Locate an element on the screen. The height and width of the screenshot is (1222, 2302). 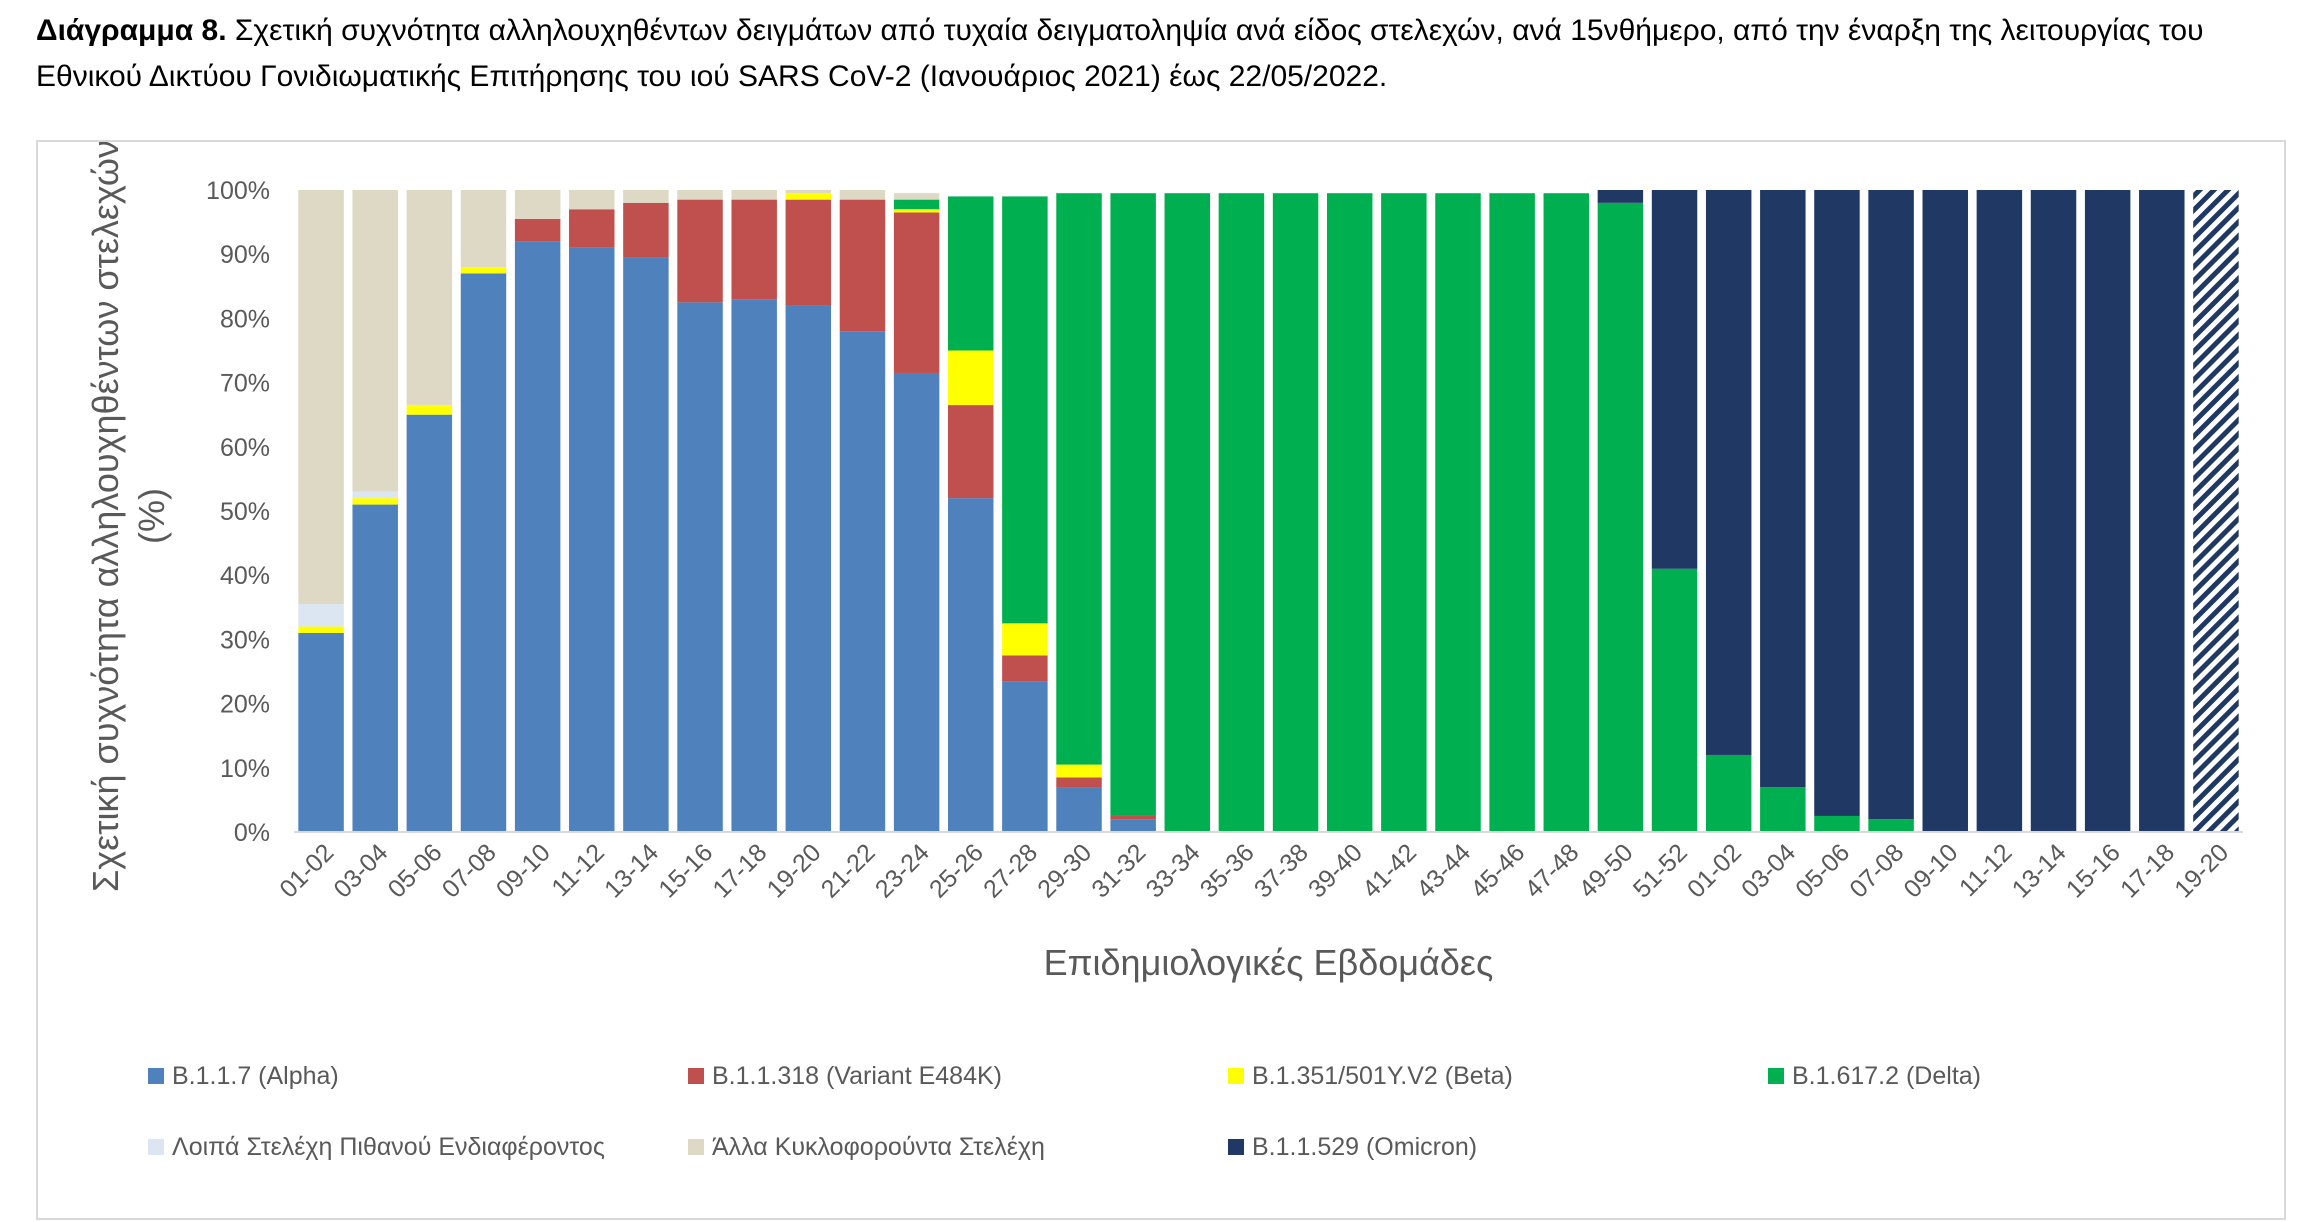
x-tick-label: 07-08 is located at coordinates (1876, 870).